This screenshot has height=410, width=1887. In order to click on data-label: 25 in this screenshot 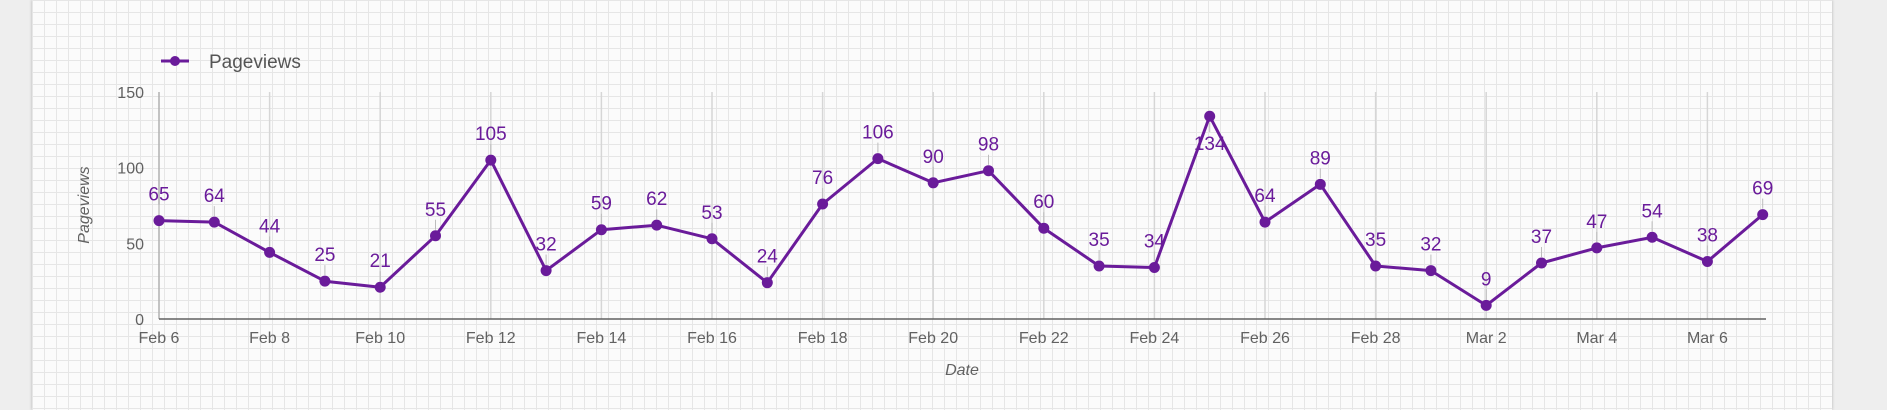, I will do `click(324, 255)`.